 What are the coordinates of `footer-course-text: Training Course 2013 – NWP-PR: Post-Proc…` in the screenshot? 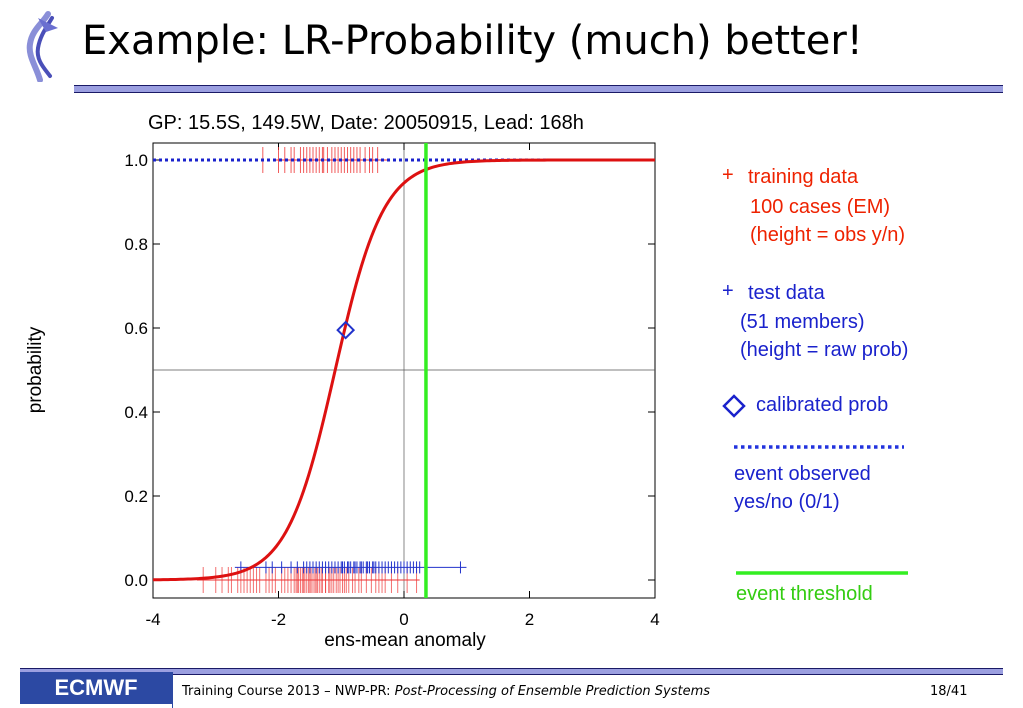 It's located at (446, 691).